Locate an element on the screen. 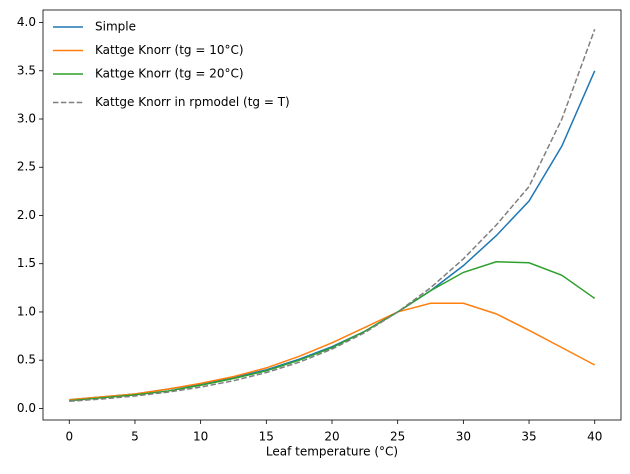 The width and height of the screenshot is (630, 474). legend-label: Simple is located at coordinates (115, 27).